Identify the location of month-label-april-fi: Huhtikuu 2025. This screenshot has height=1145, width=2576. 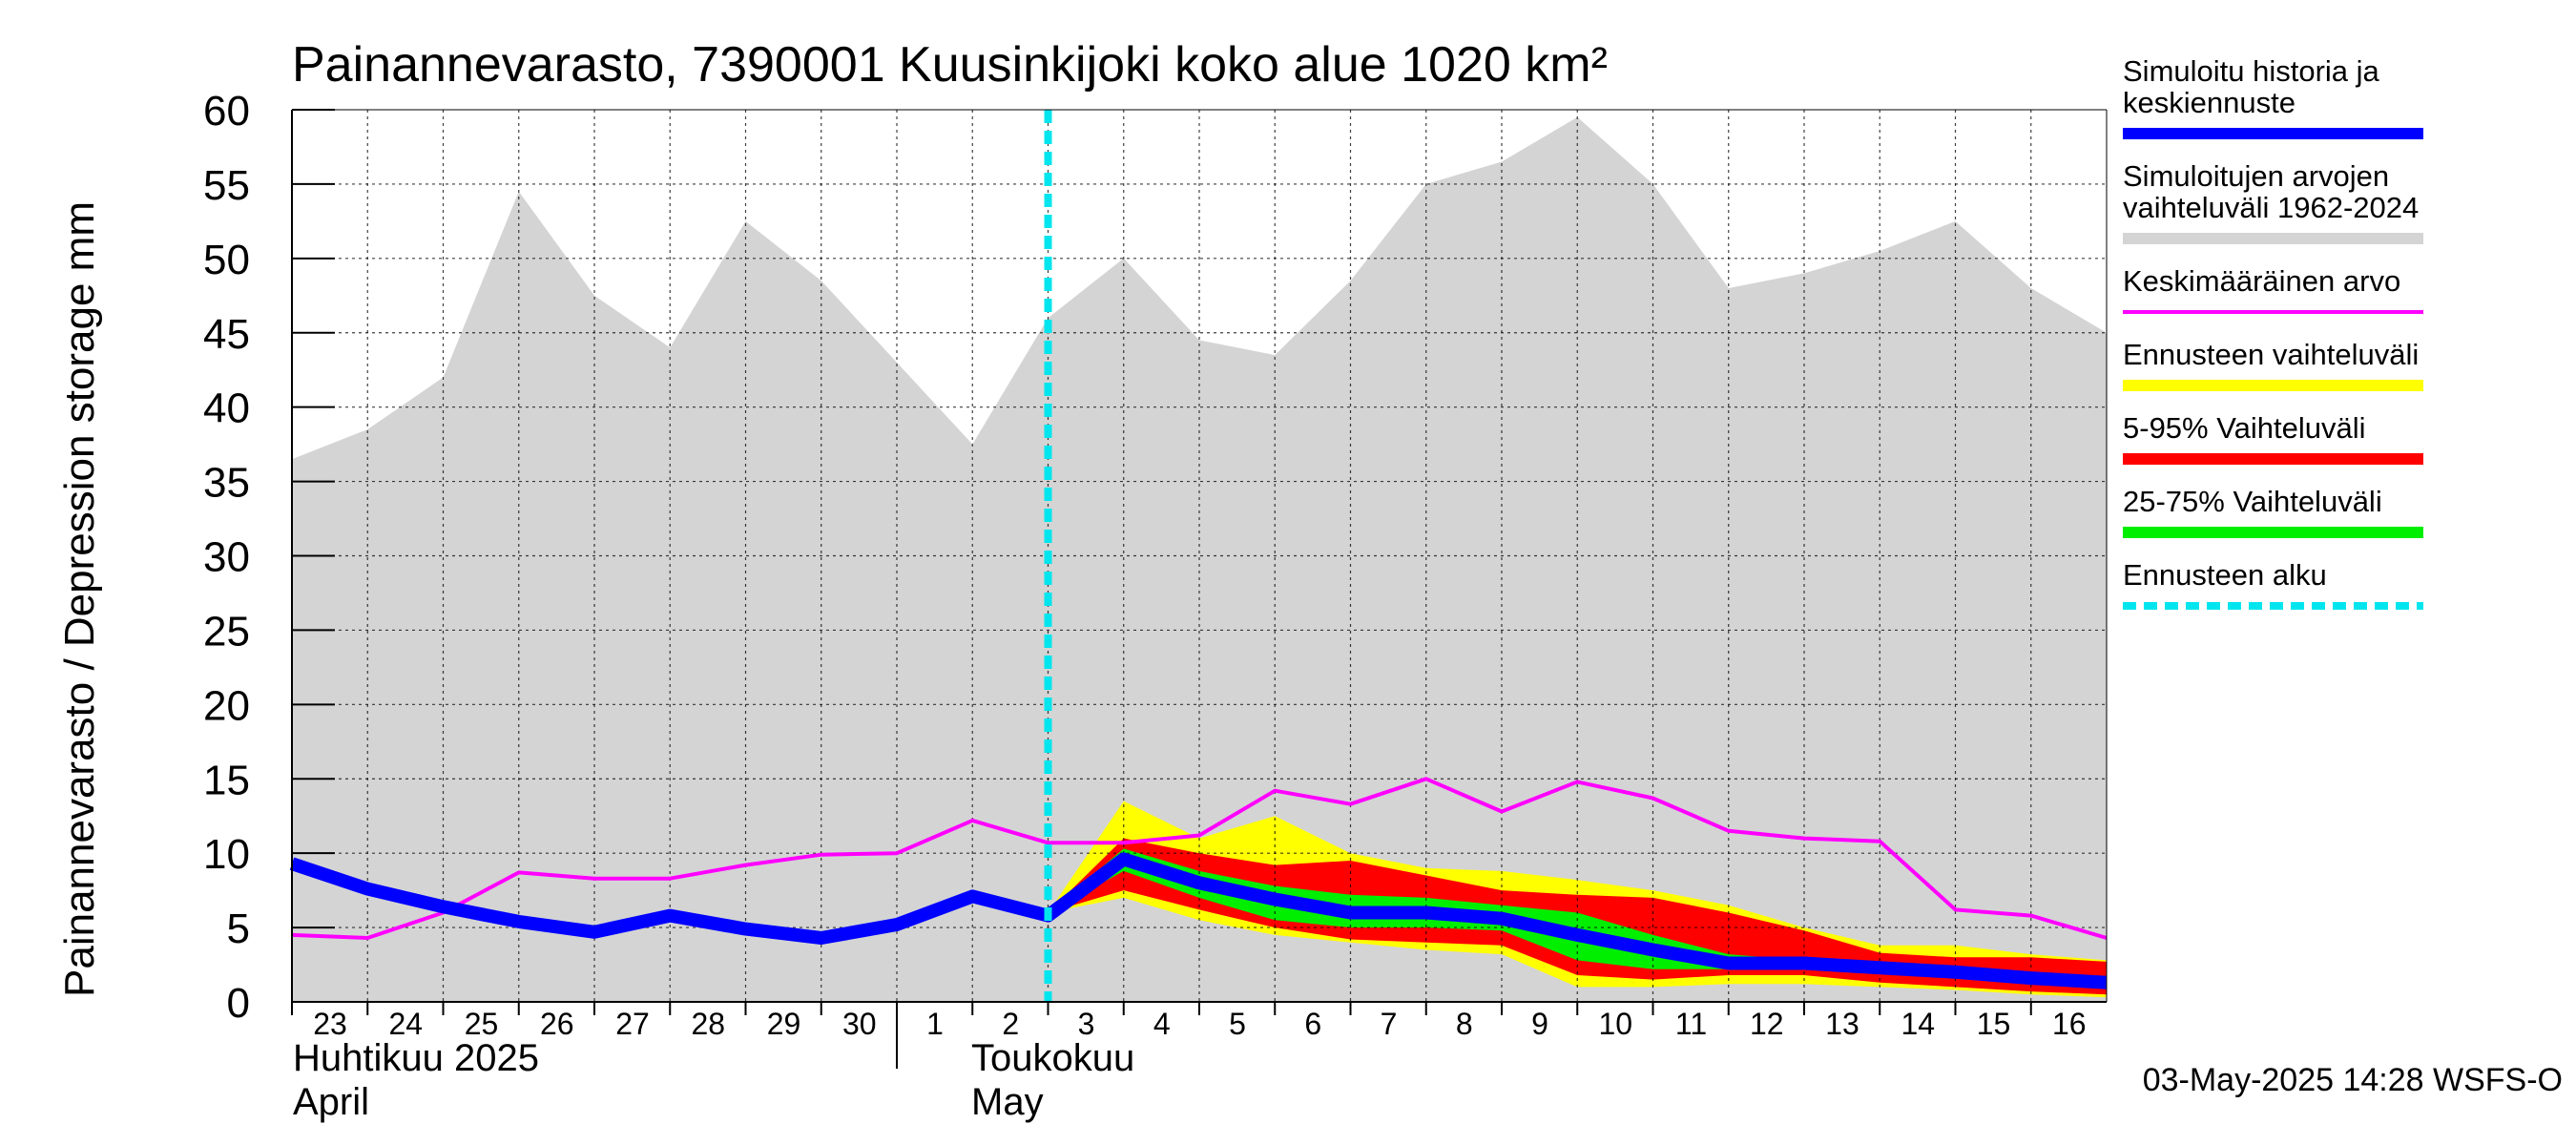
(416, 1058).